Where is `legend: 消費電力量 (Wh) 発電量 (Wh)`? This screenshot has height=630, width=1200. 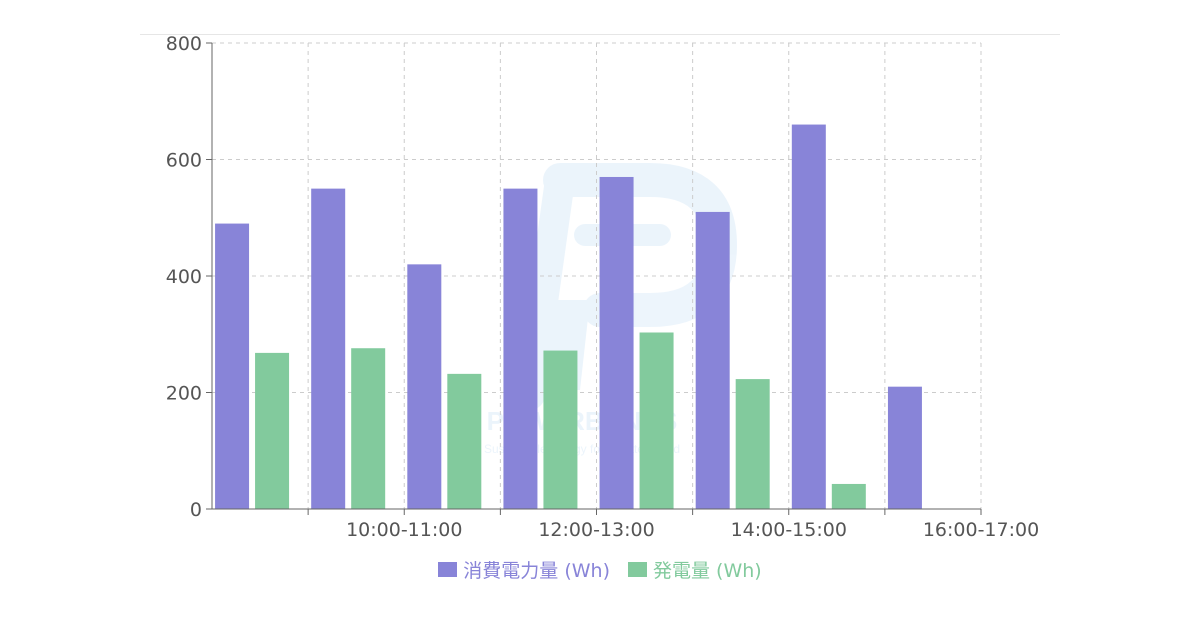
legend: 消費電力量 (Wh) 発電量 (Wh) is located at coordinates (600, 569).